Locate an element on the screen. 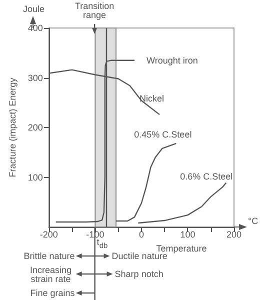  y-tick-label: 200 is located at coordinates (35, 127).